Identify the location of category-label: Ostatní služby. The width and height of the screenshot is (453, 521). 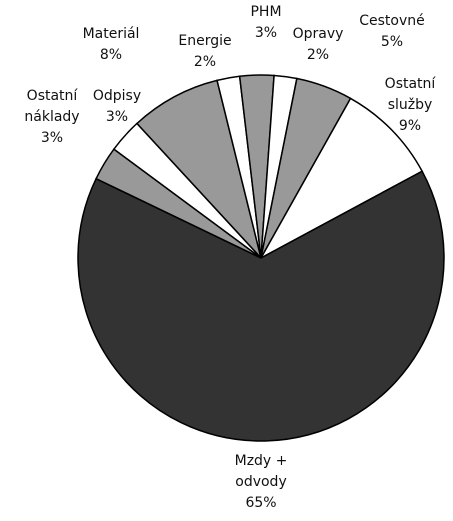
(410, 94).